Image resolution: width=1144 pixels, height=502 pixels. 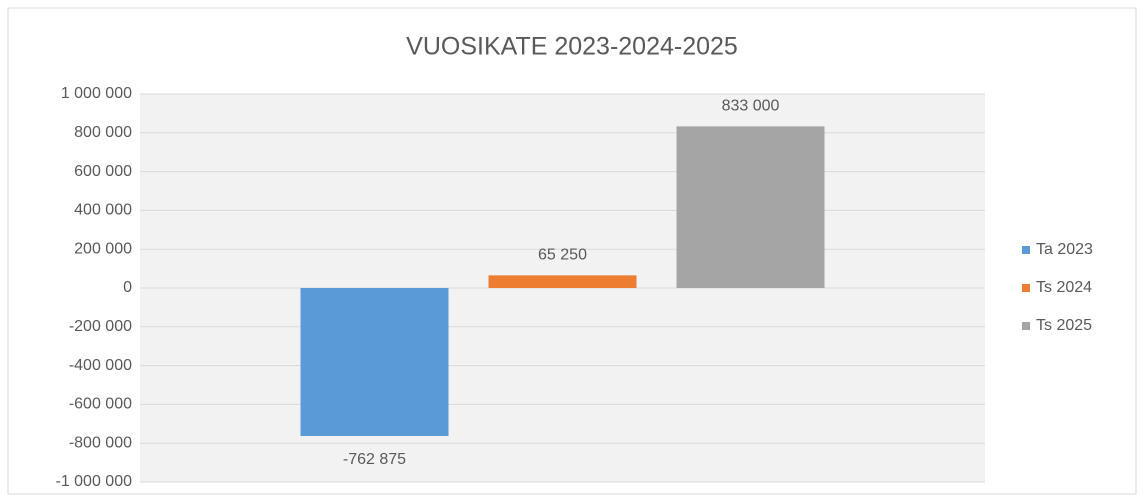 I want to click on data-label: 65 250, so click(x=562, y=255).